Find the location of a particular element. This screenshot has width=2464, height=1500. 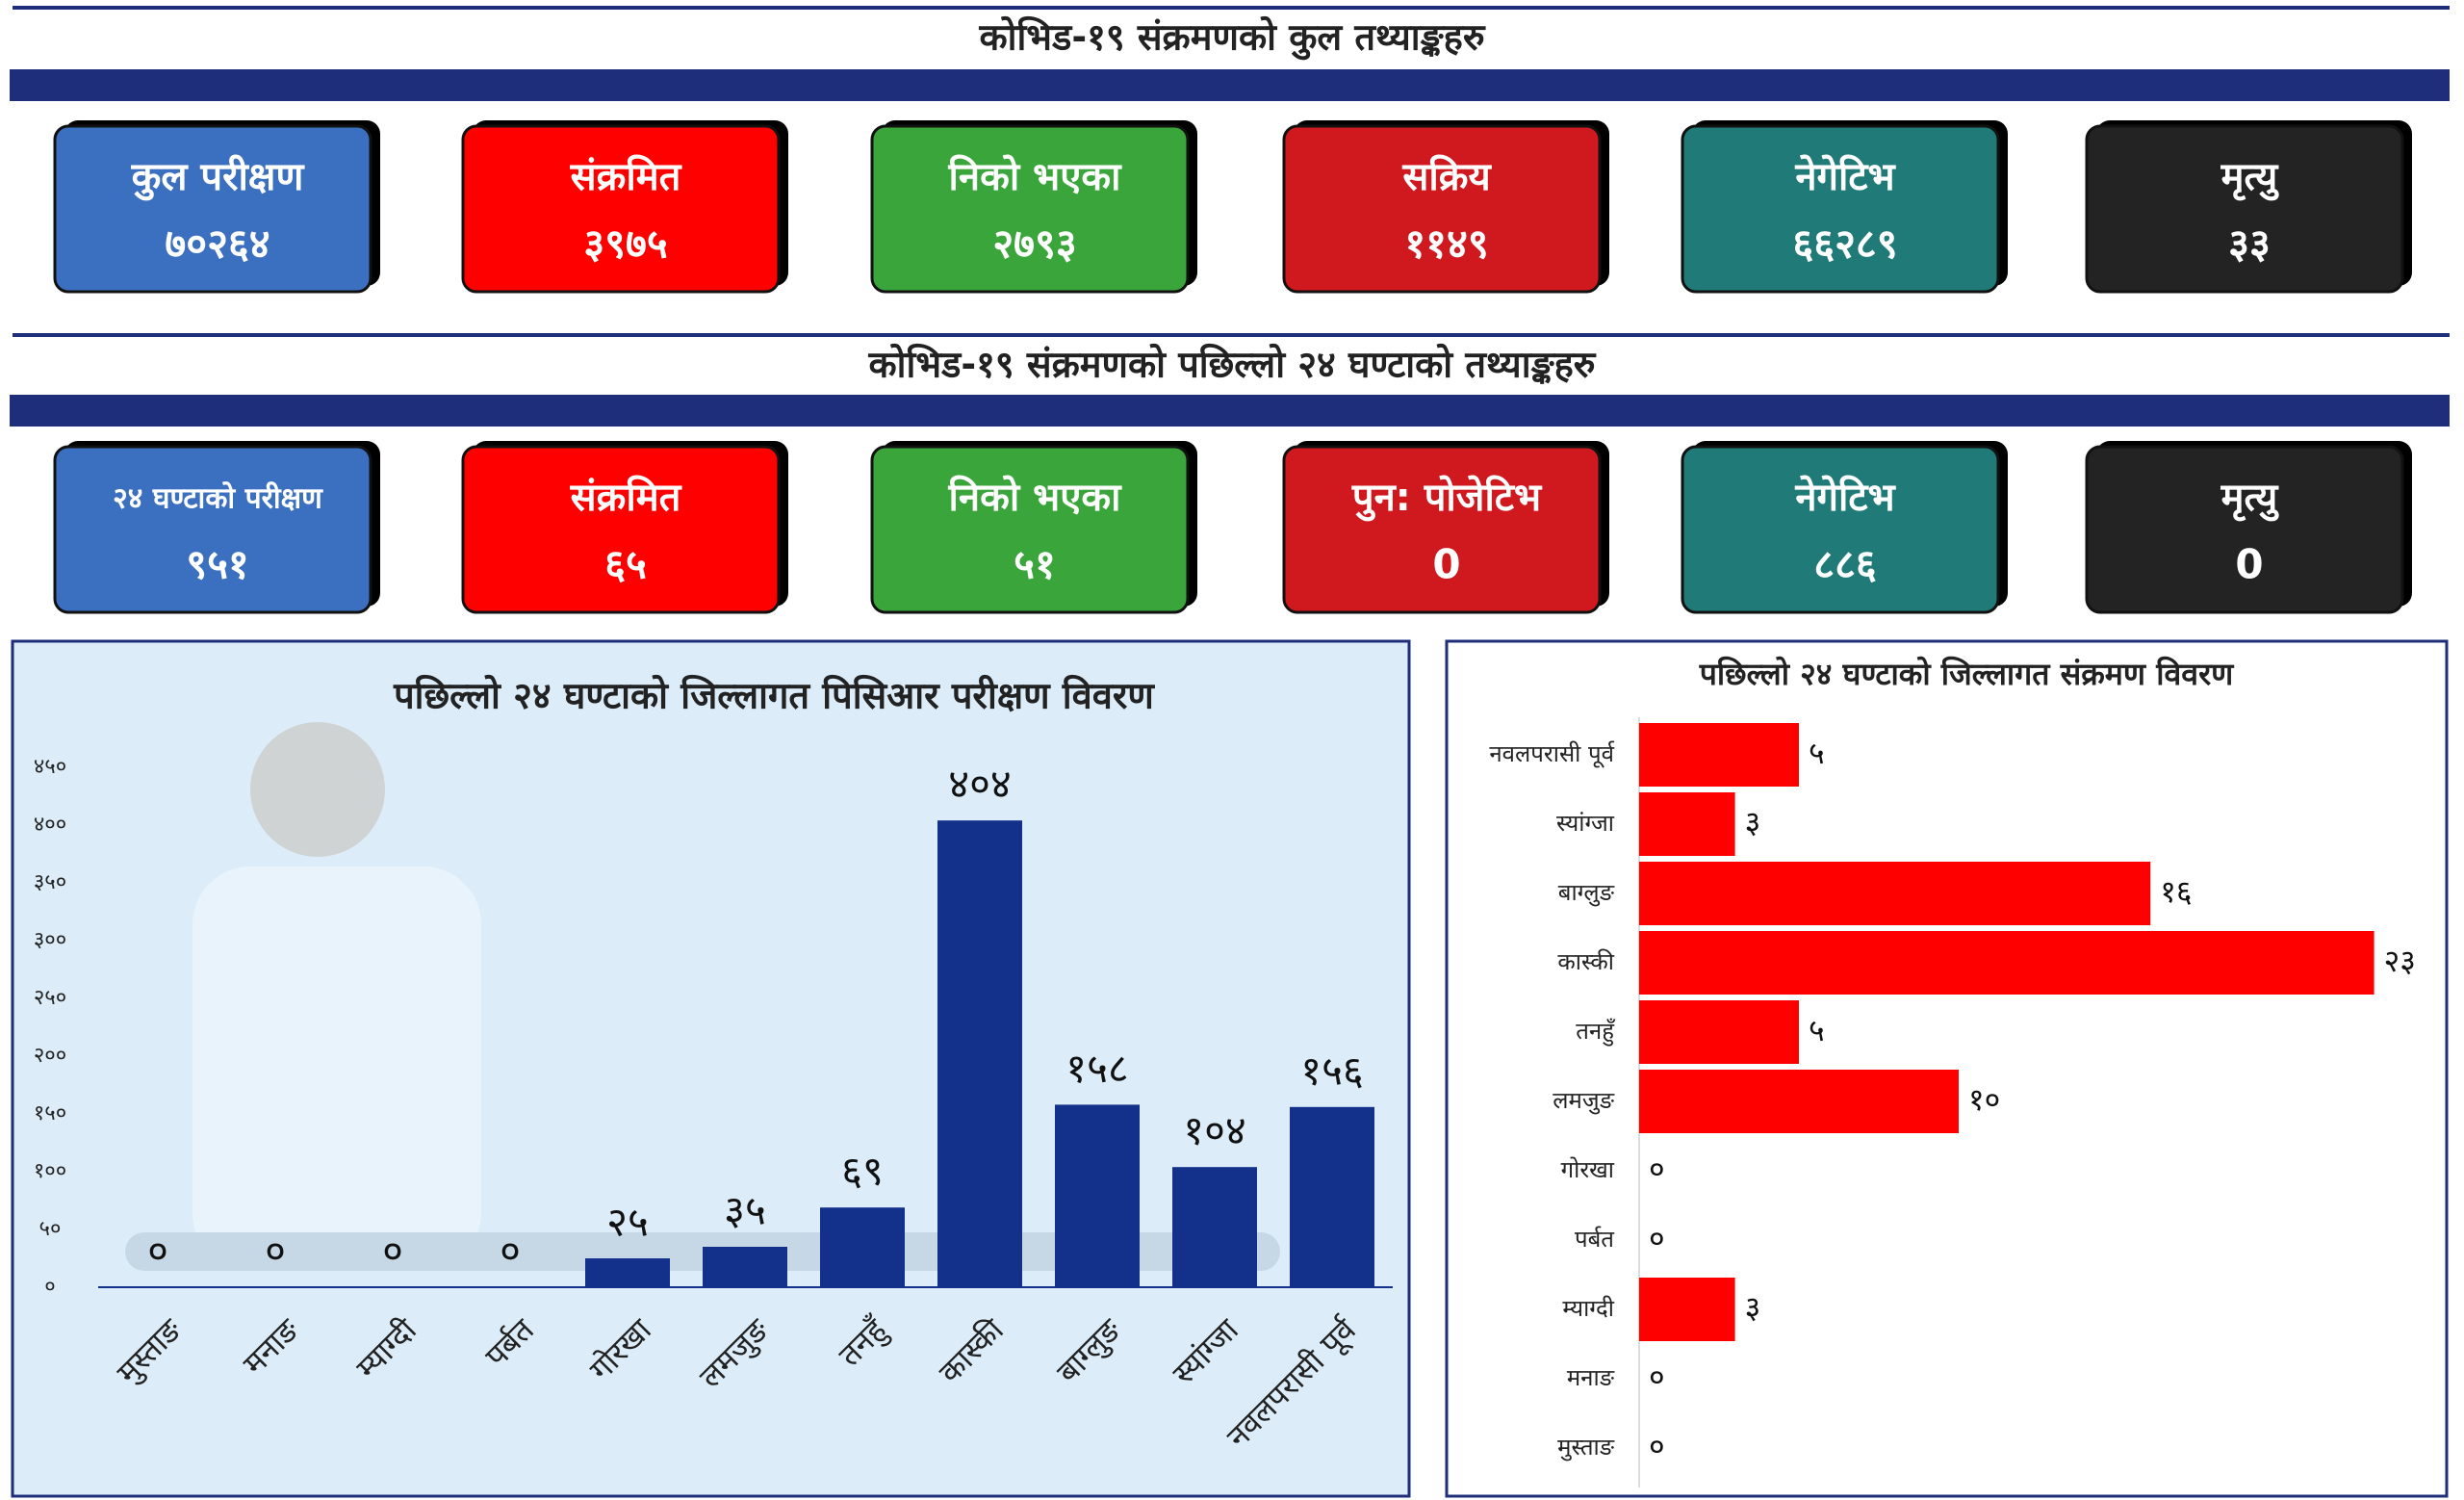

value-label: २५ is located at coordinates (627, 1222).